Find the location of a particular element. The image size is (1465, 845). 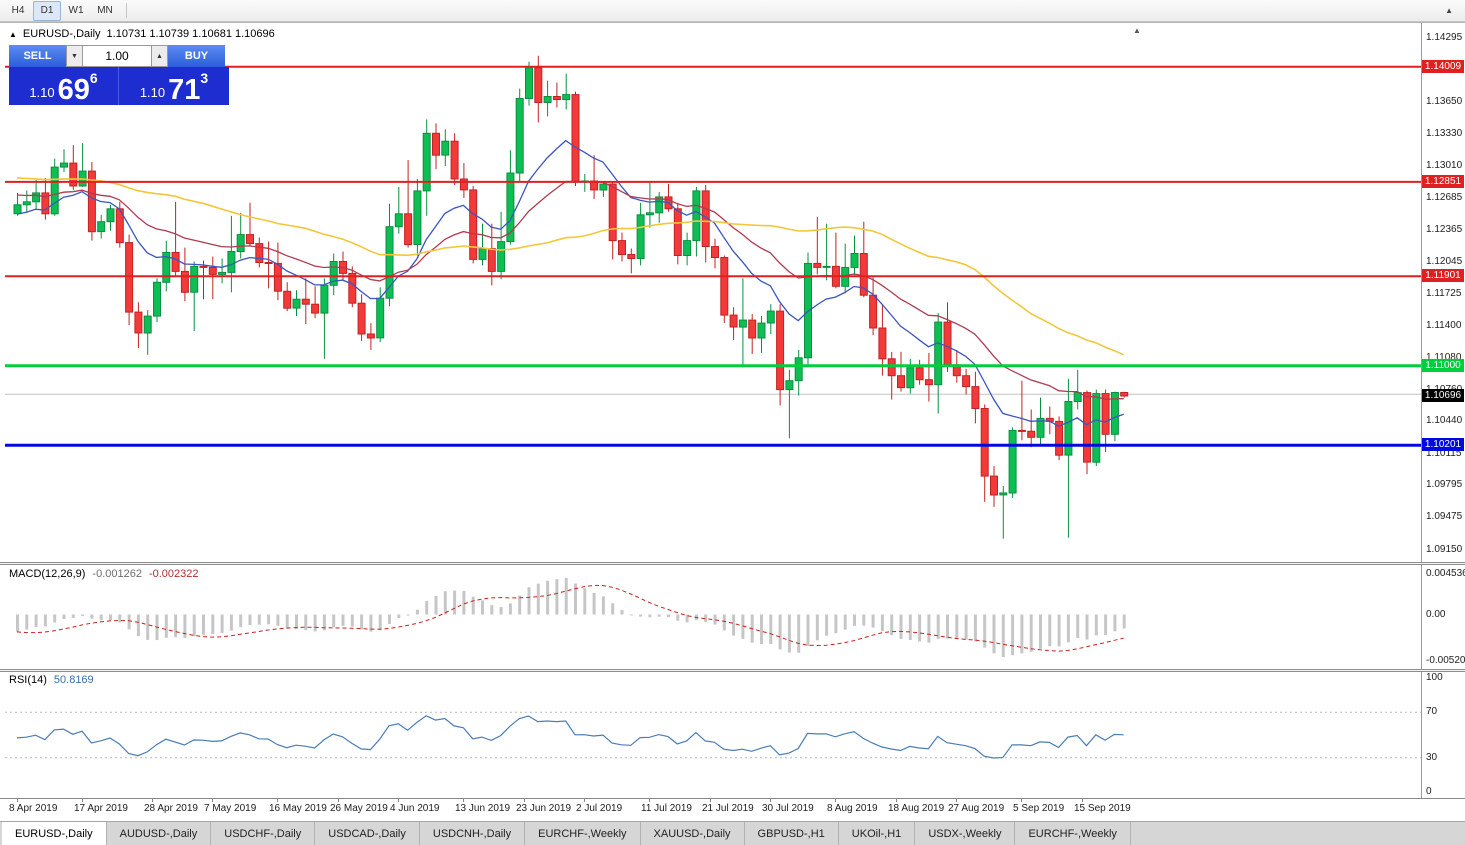

macd-name-label: MACD(12,26,9) is located at coordinates (47, 574).